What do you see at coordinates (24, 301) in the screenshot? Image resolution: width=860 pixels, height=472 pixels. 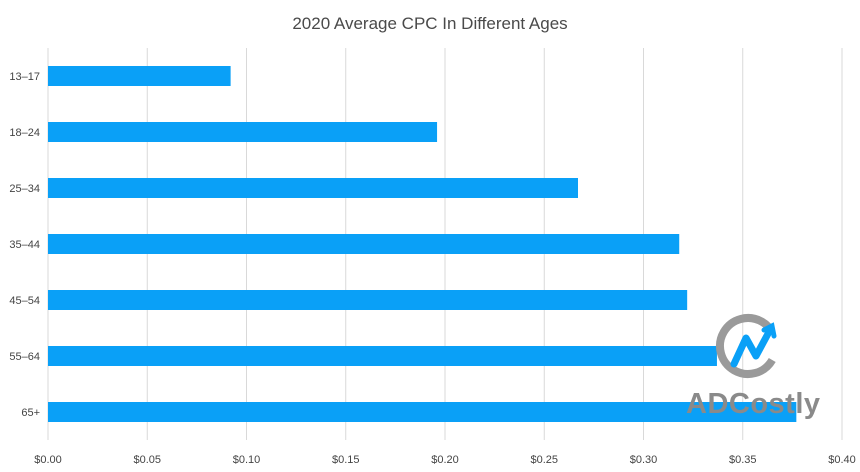 I see `y-category-label: 45–54` at bounding box center [24, 301].